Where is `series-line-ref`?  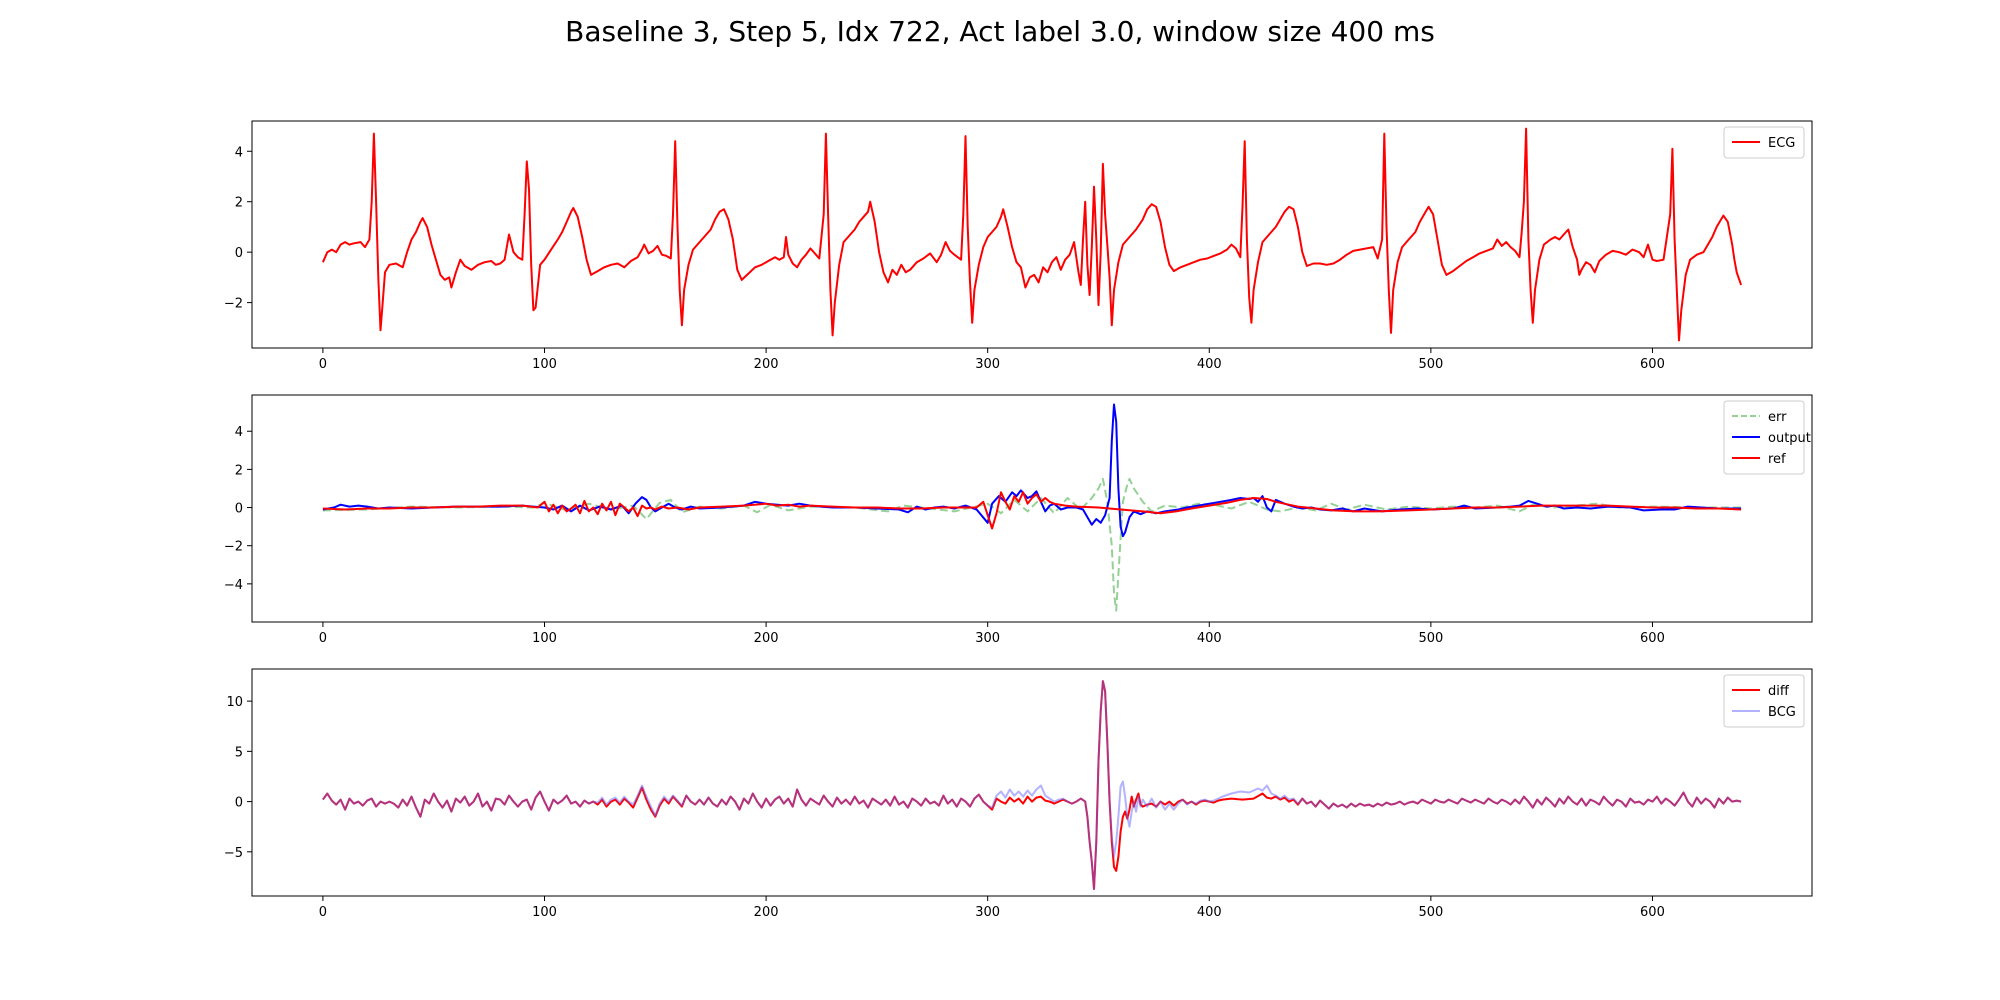 series-line-ref is located at coordinates (1032, 510).